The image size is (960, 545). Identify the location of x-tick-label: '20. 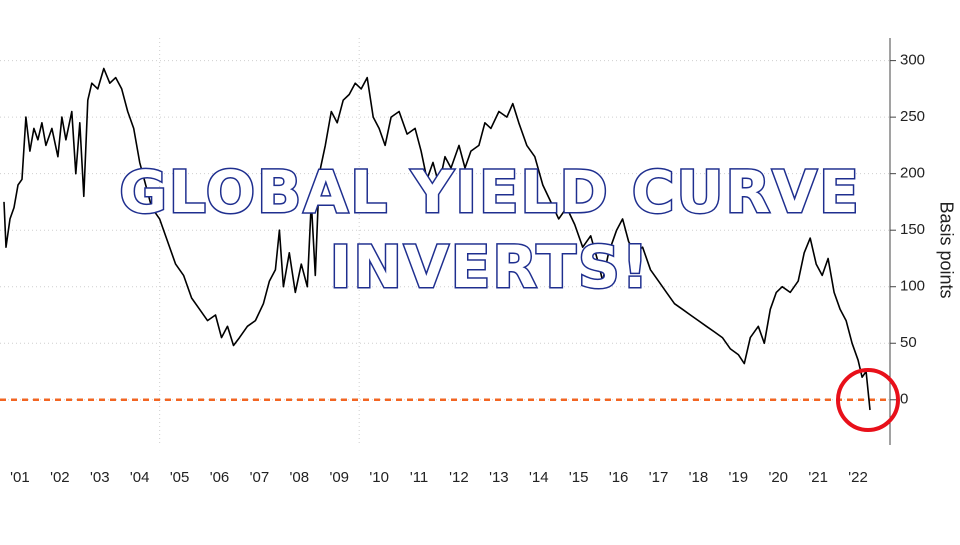
(778, 477).